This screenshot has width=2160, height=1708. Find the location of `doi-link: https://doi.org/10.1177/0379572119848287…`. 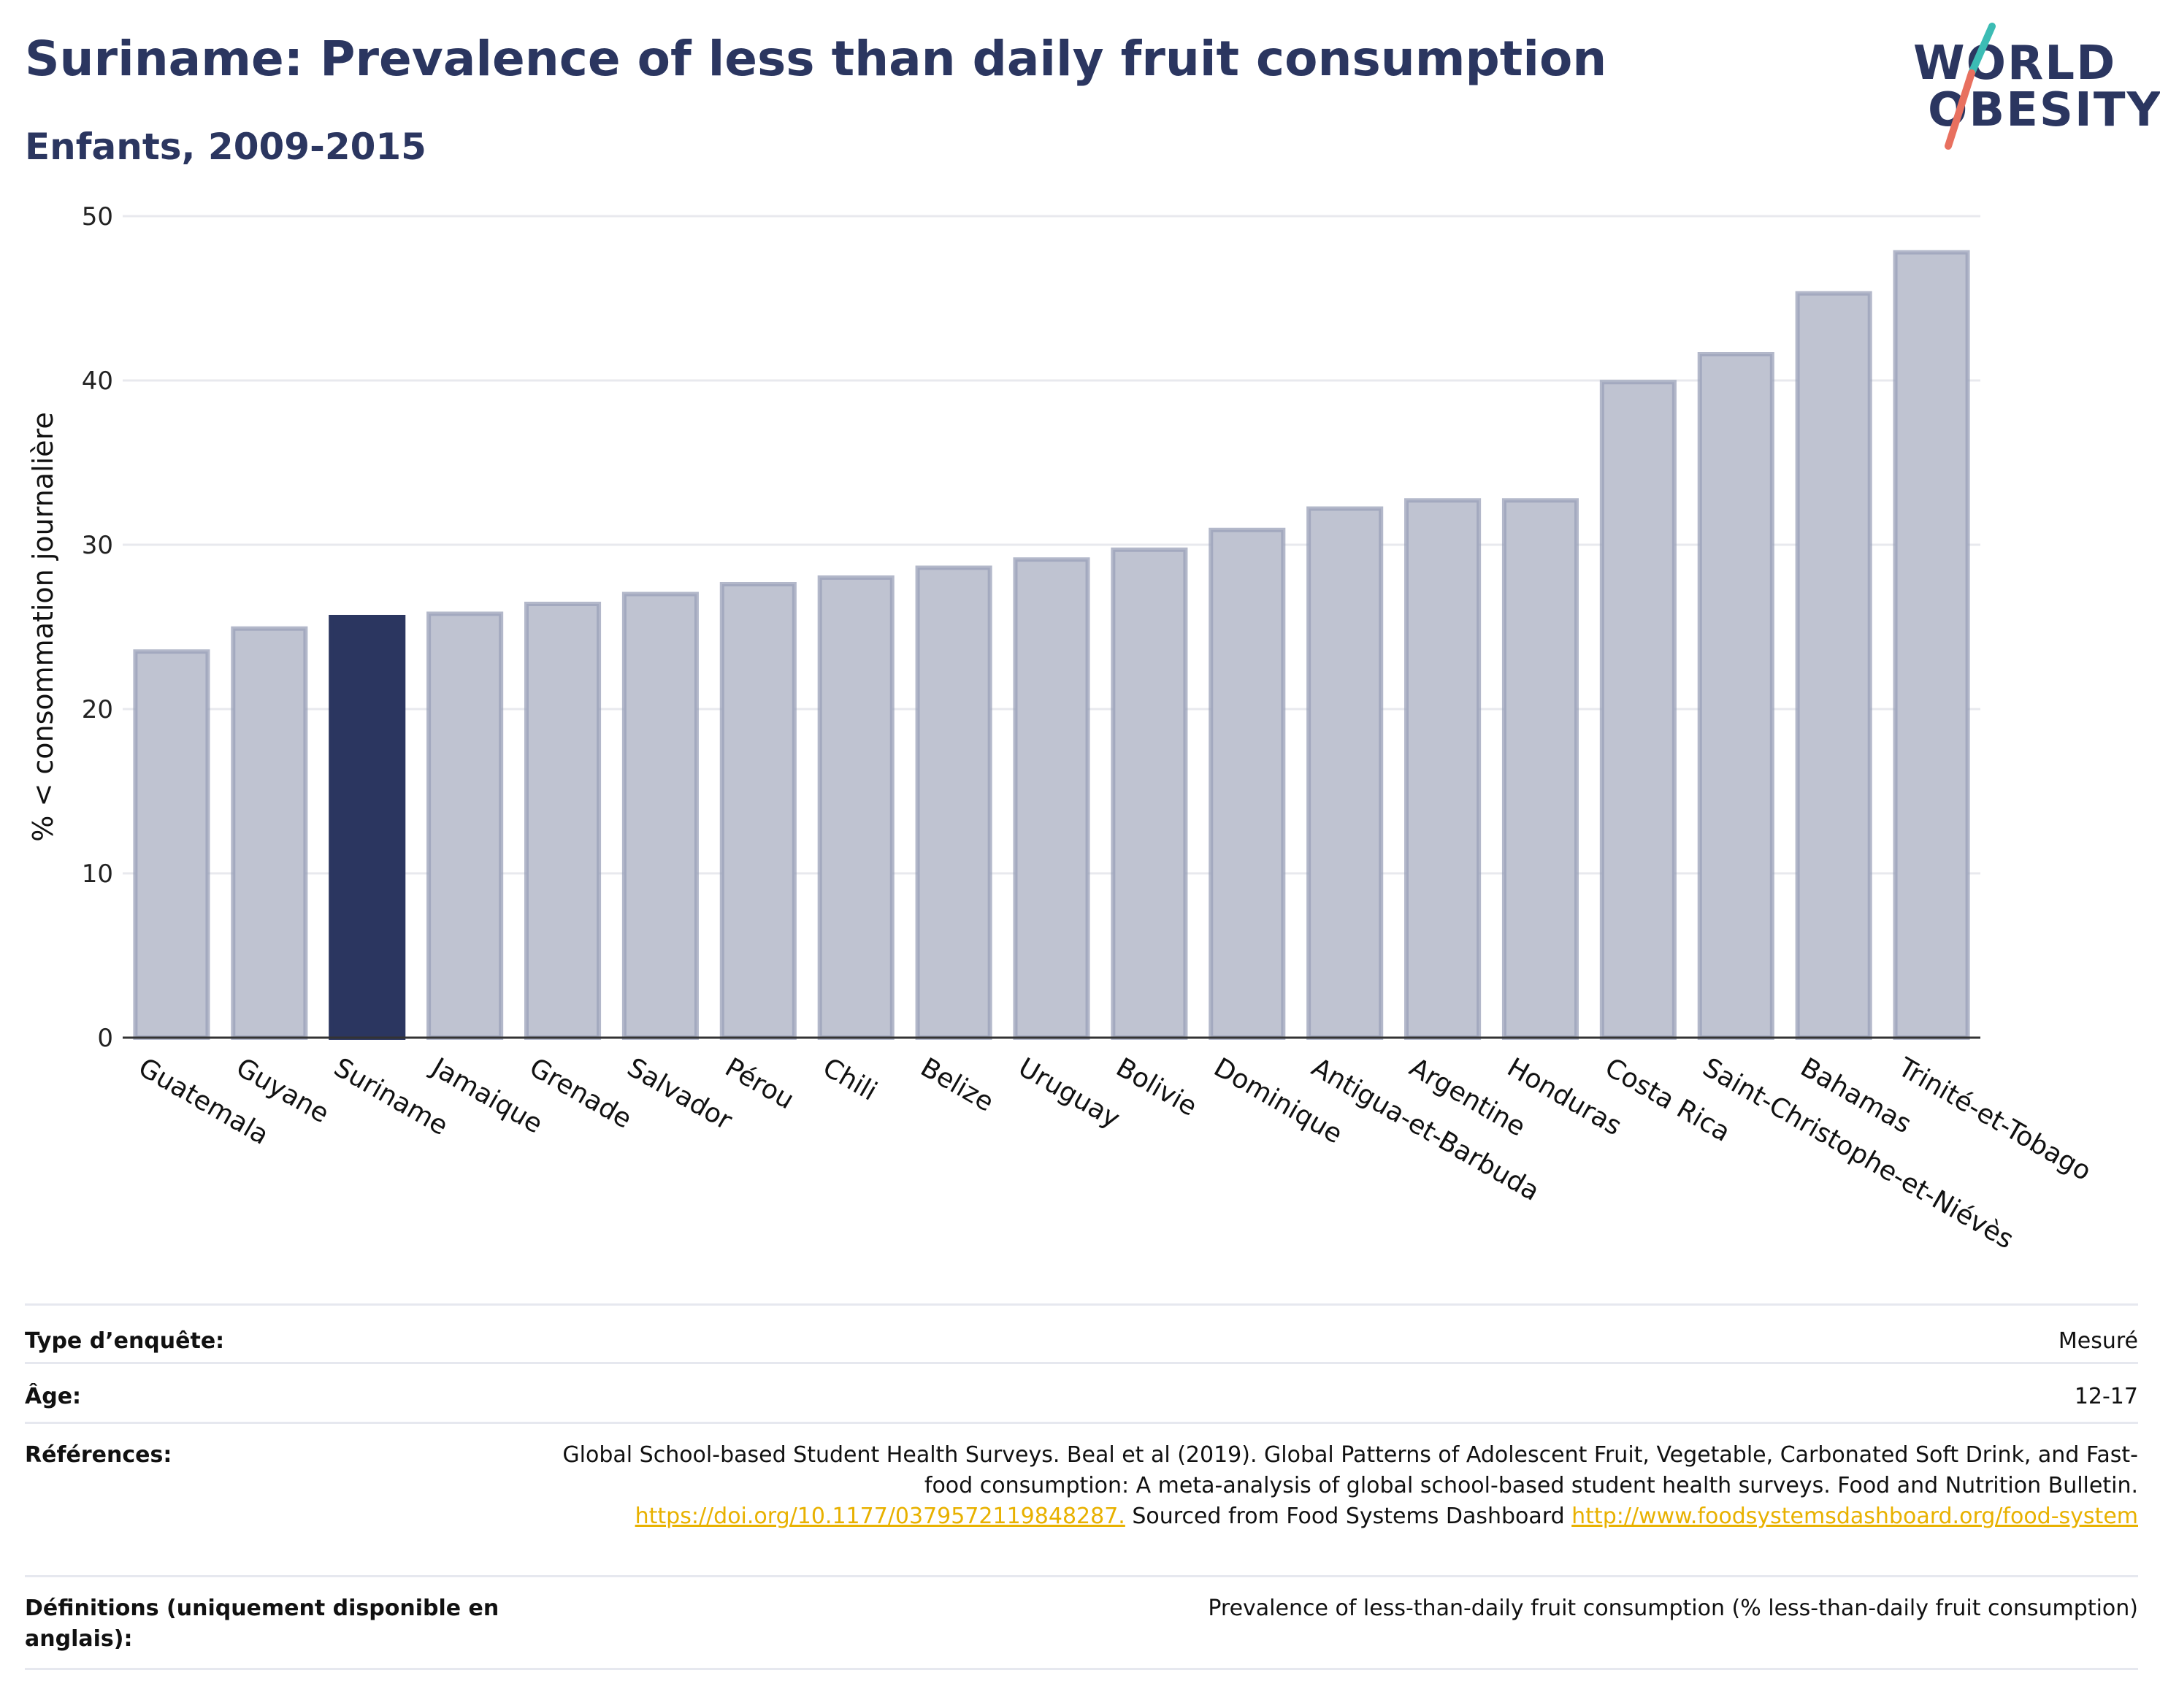

doi-link: https://doi.org/10.1177/0379572119848287… is located at coordinates (880, 1516).